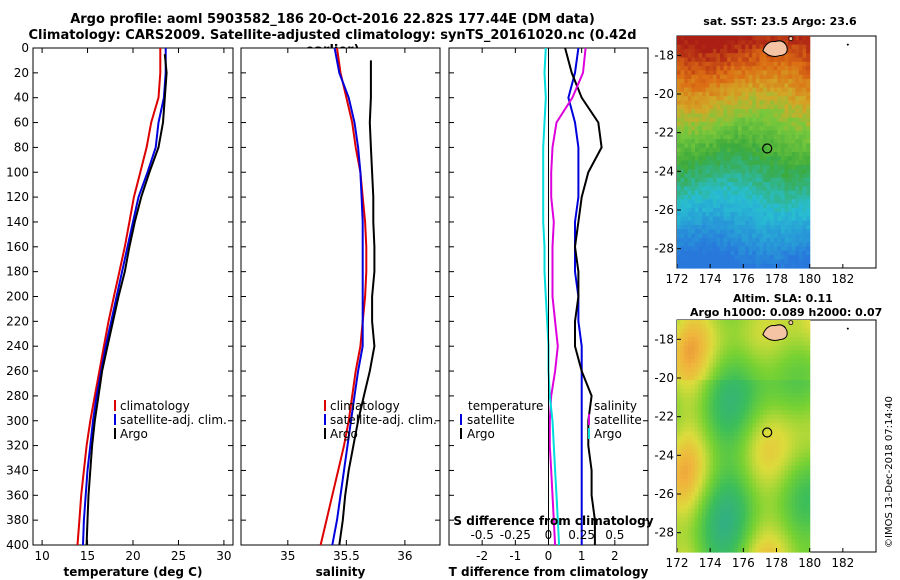 This screenshot has width=900, height=580. Describe the element at coordinates (775, 332) in the screenshot. I see `sla-island-shape` at that location.